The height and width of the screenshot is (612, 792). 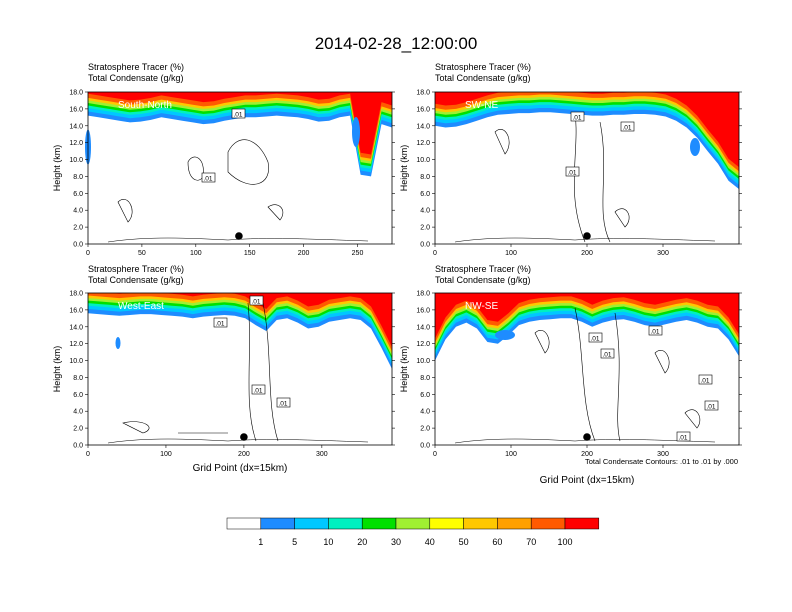 What do you see at coordinates (141, 306) in the screenshot?
I see `panel-label: West-East` at bounding box center [141, 306].